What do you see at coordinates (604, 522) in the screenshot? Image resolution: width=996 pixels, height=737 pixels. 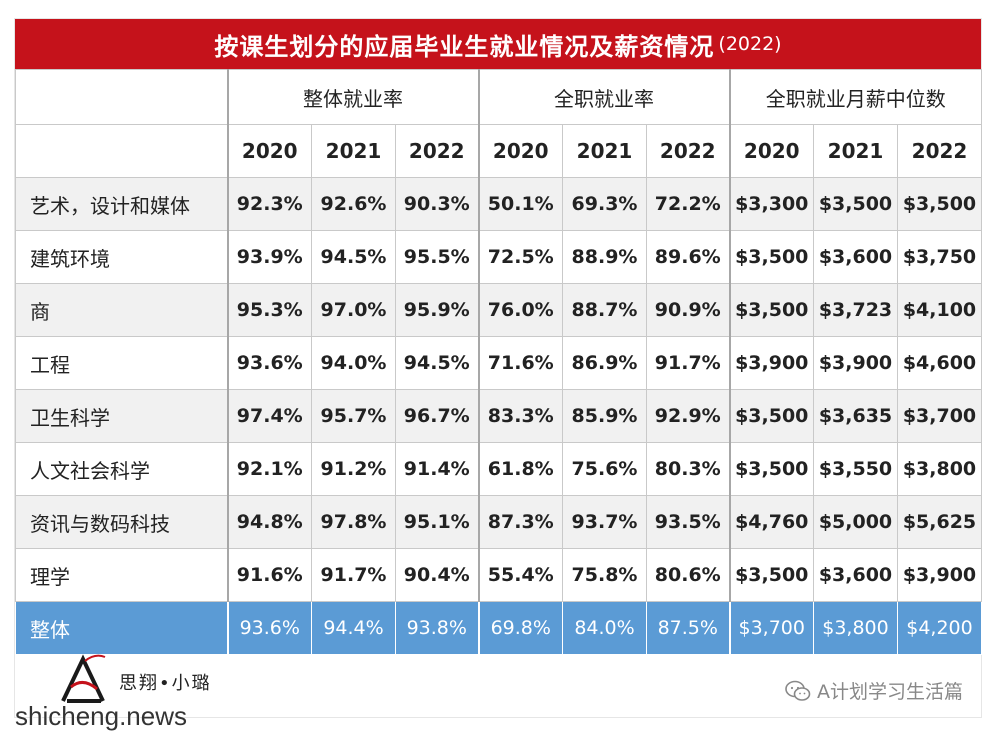 I see `value-cell: 93.7%` at bounding box center [604, 522].